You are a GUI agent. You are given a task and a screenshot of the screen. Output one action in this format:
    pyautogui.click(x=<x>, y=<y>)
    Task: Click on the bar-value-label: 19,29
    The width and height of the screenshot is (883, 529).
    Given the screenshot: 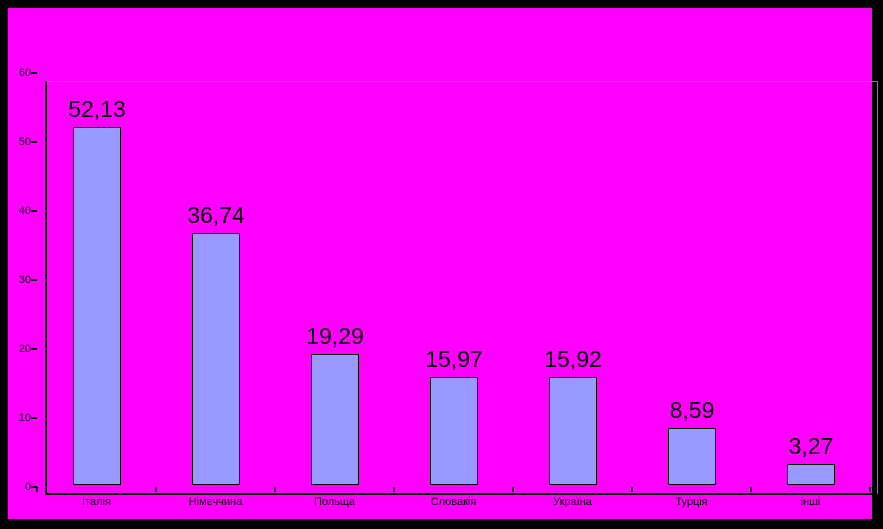 What is the action you would take?
    pyautogui.click(x=335, y=336)
    